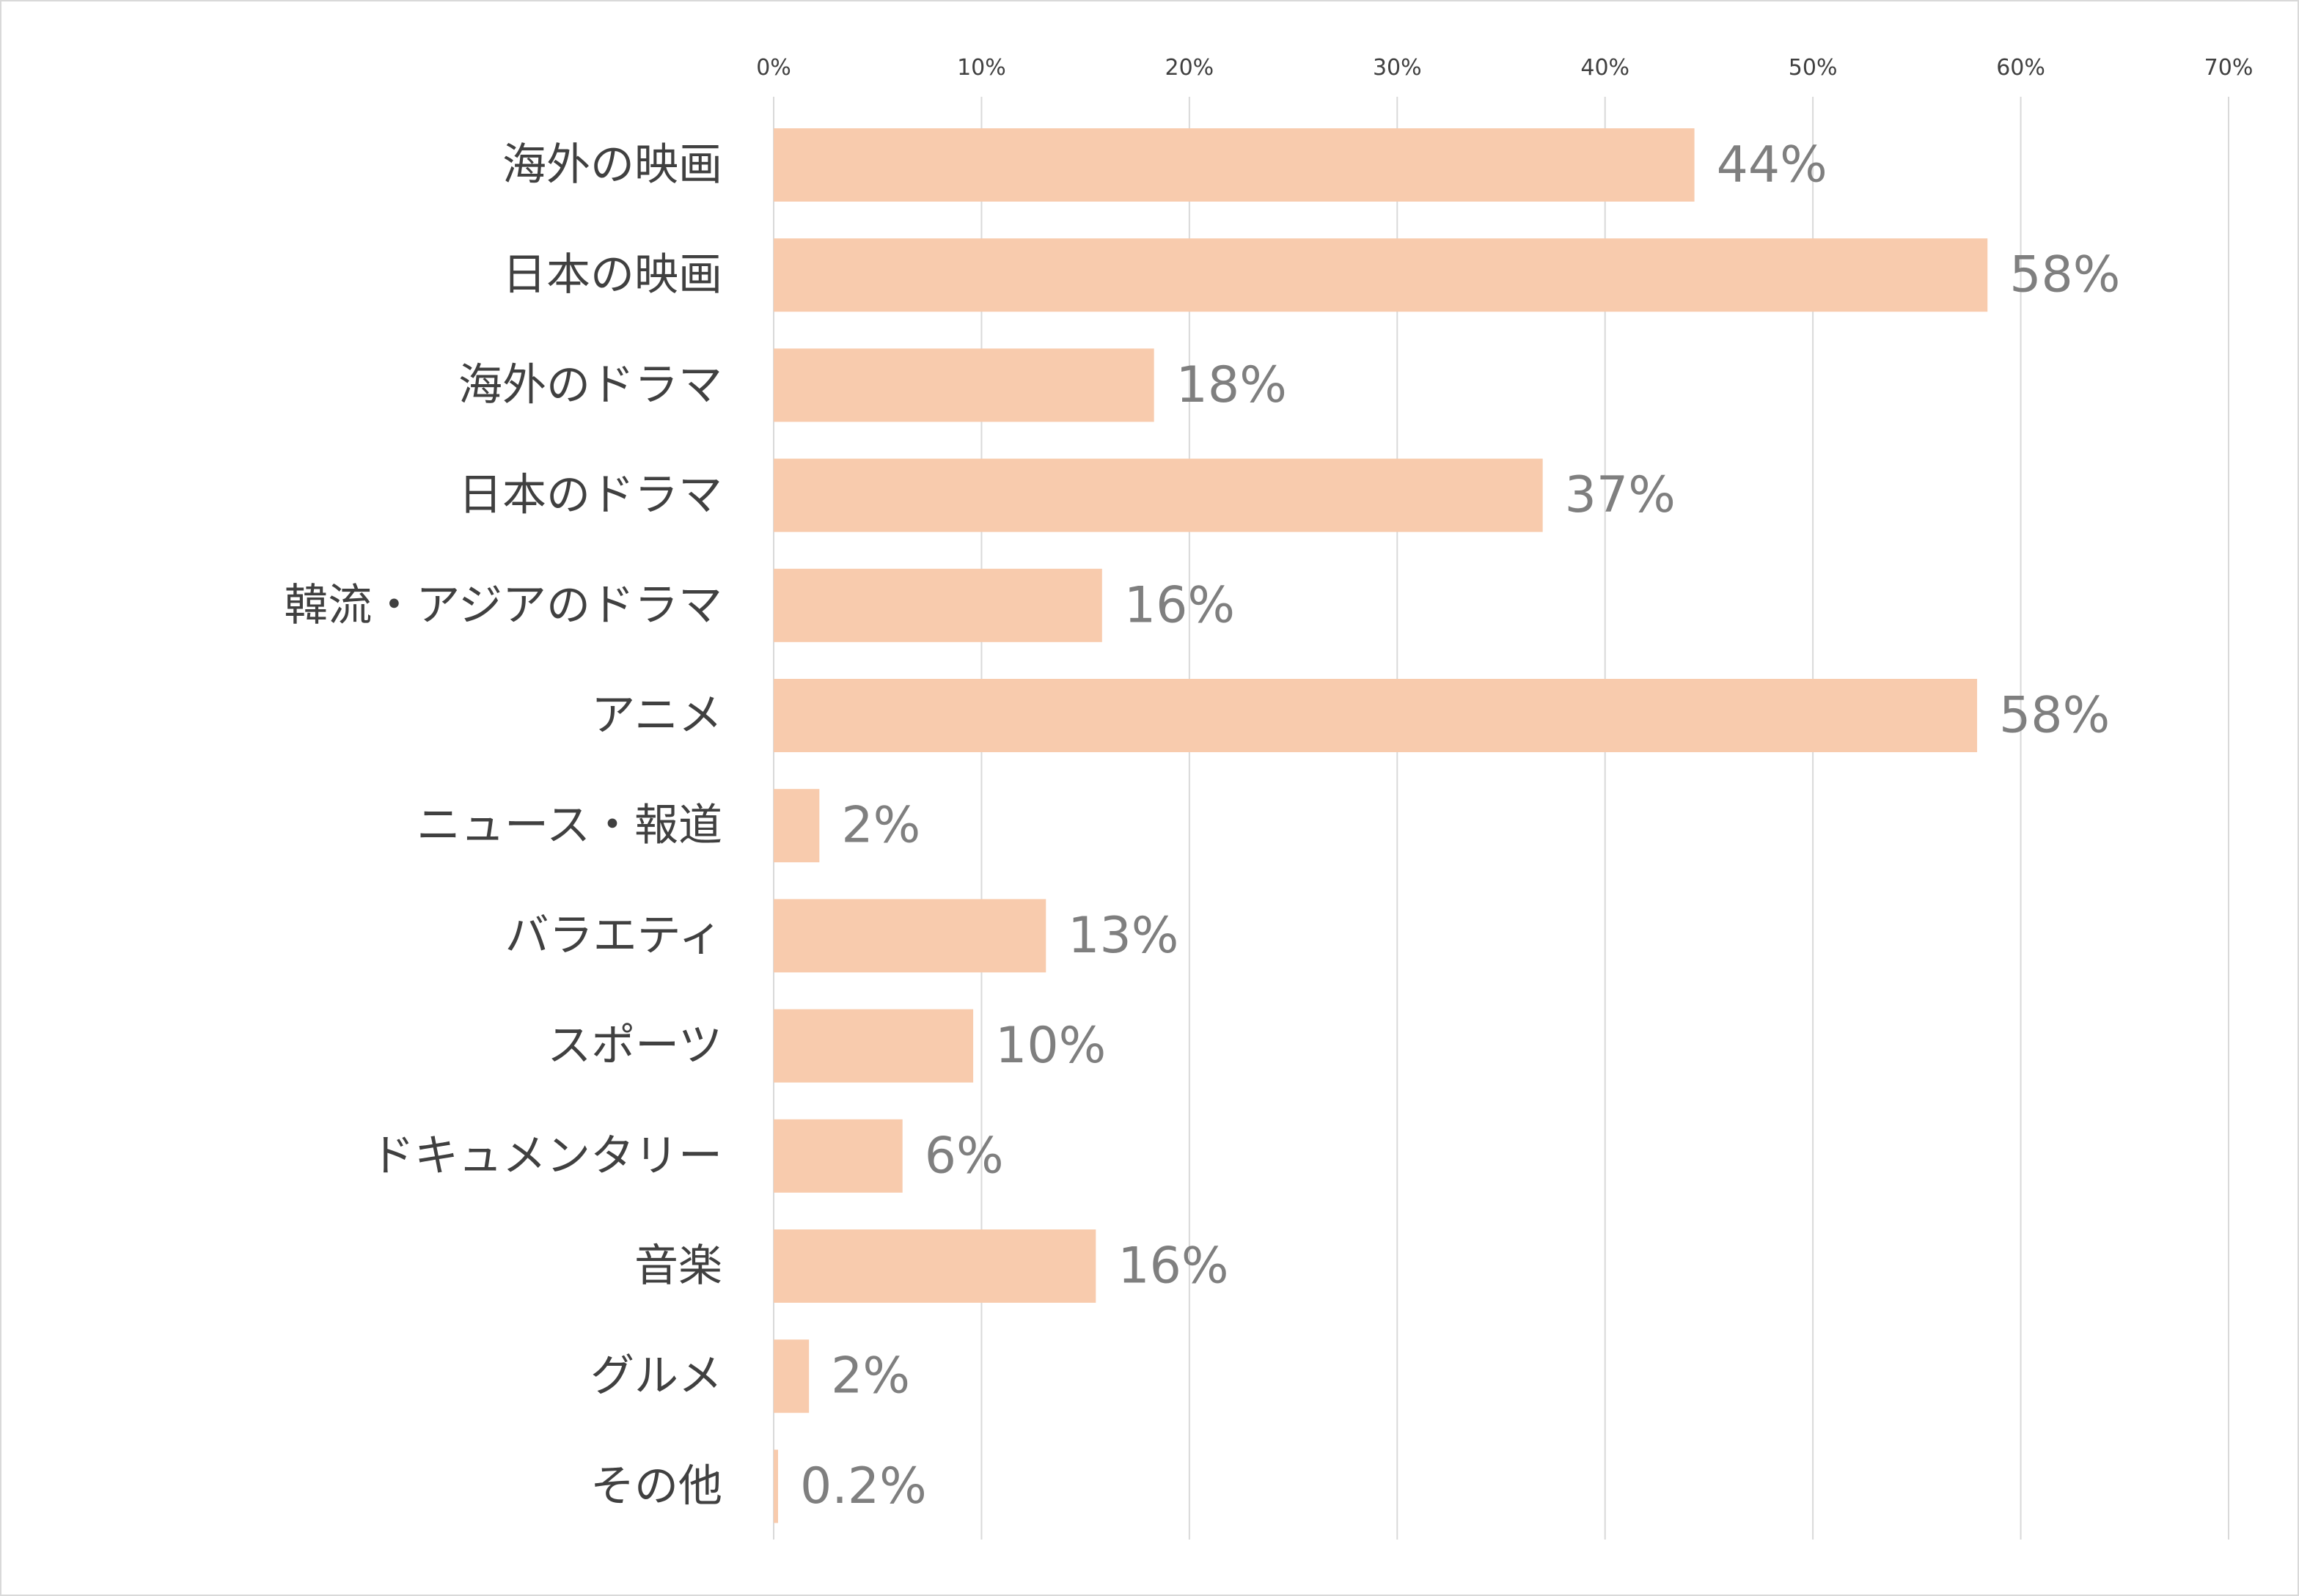 The width and height of the screenshot is (2299, 1596). I want to click on category-label: 韓流・アジアのドラマ, so click(503, 605).